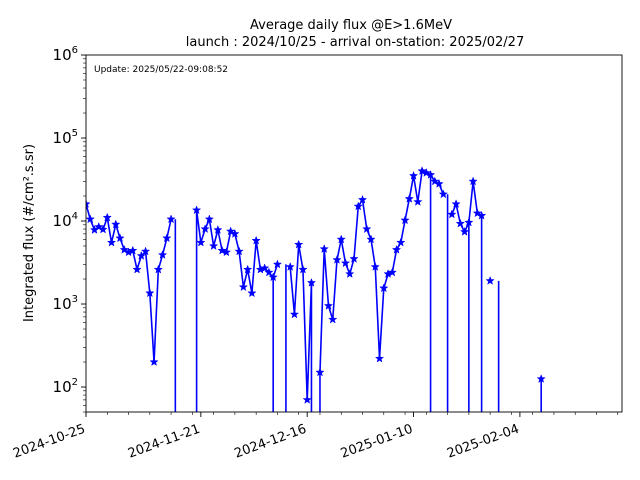  I want to click on chart-title: Average daily flux @E>1.6MeV, so click(351, 25).